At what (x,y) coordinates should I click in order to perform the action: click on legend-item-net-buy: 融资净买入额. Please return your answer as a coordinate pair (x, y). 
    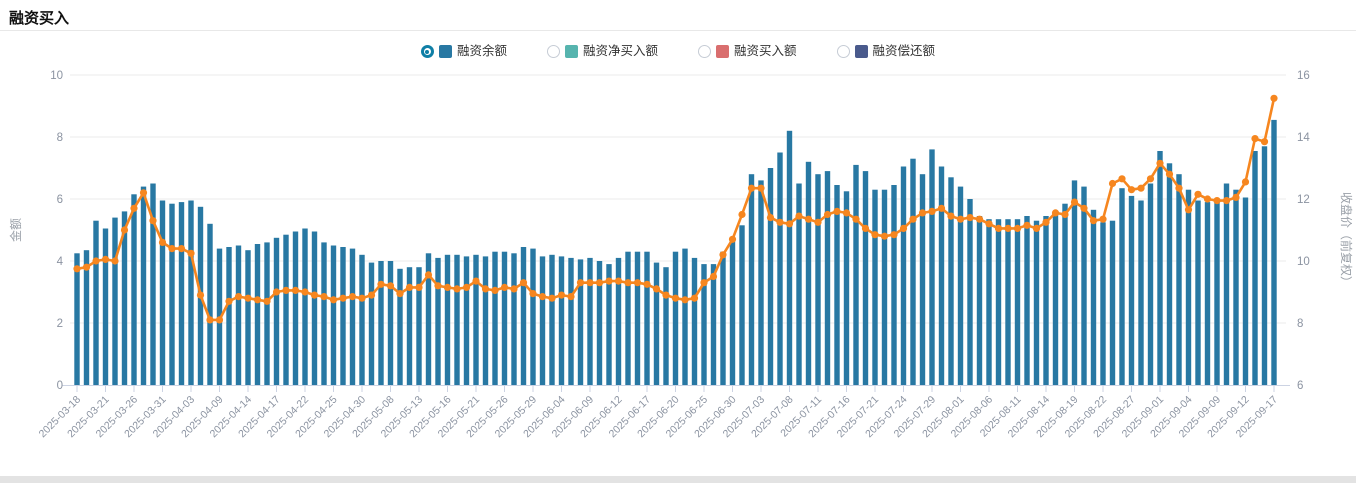
    Looking at the image, I should click on (602, 51).